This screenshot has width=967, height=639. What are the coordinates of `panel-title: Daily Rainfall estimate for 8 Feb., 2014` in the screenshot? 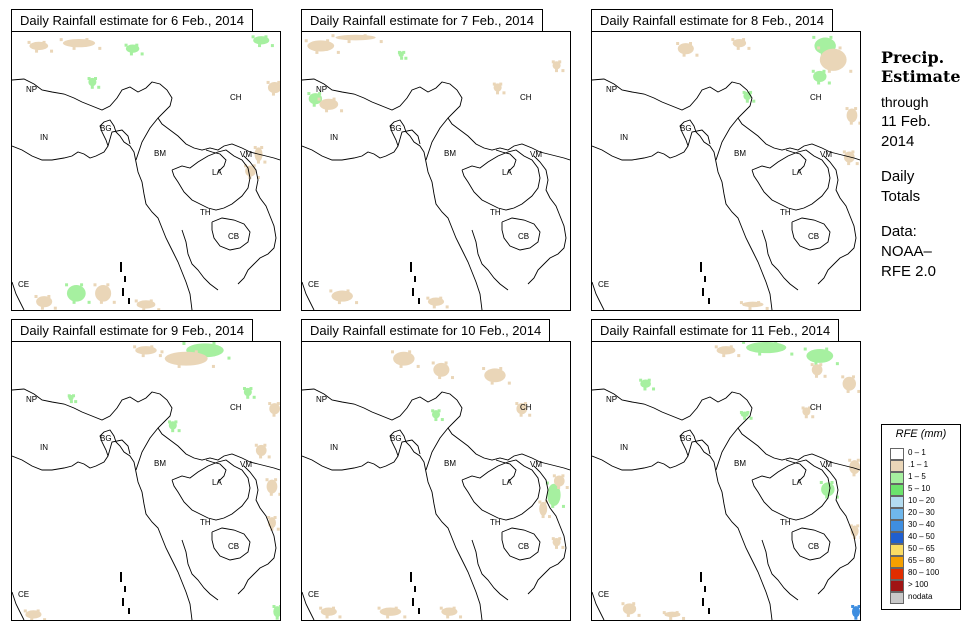 It's located at (712, 21).